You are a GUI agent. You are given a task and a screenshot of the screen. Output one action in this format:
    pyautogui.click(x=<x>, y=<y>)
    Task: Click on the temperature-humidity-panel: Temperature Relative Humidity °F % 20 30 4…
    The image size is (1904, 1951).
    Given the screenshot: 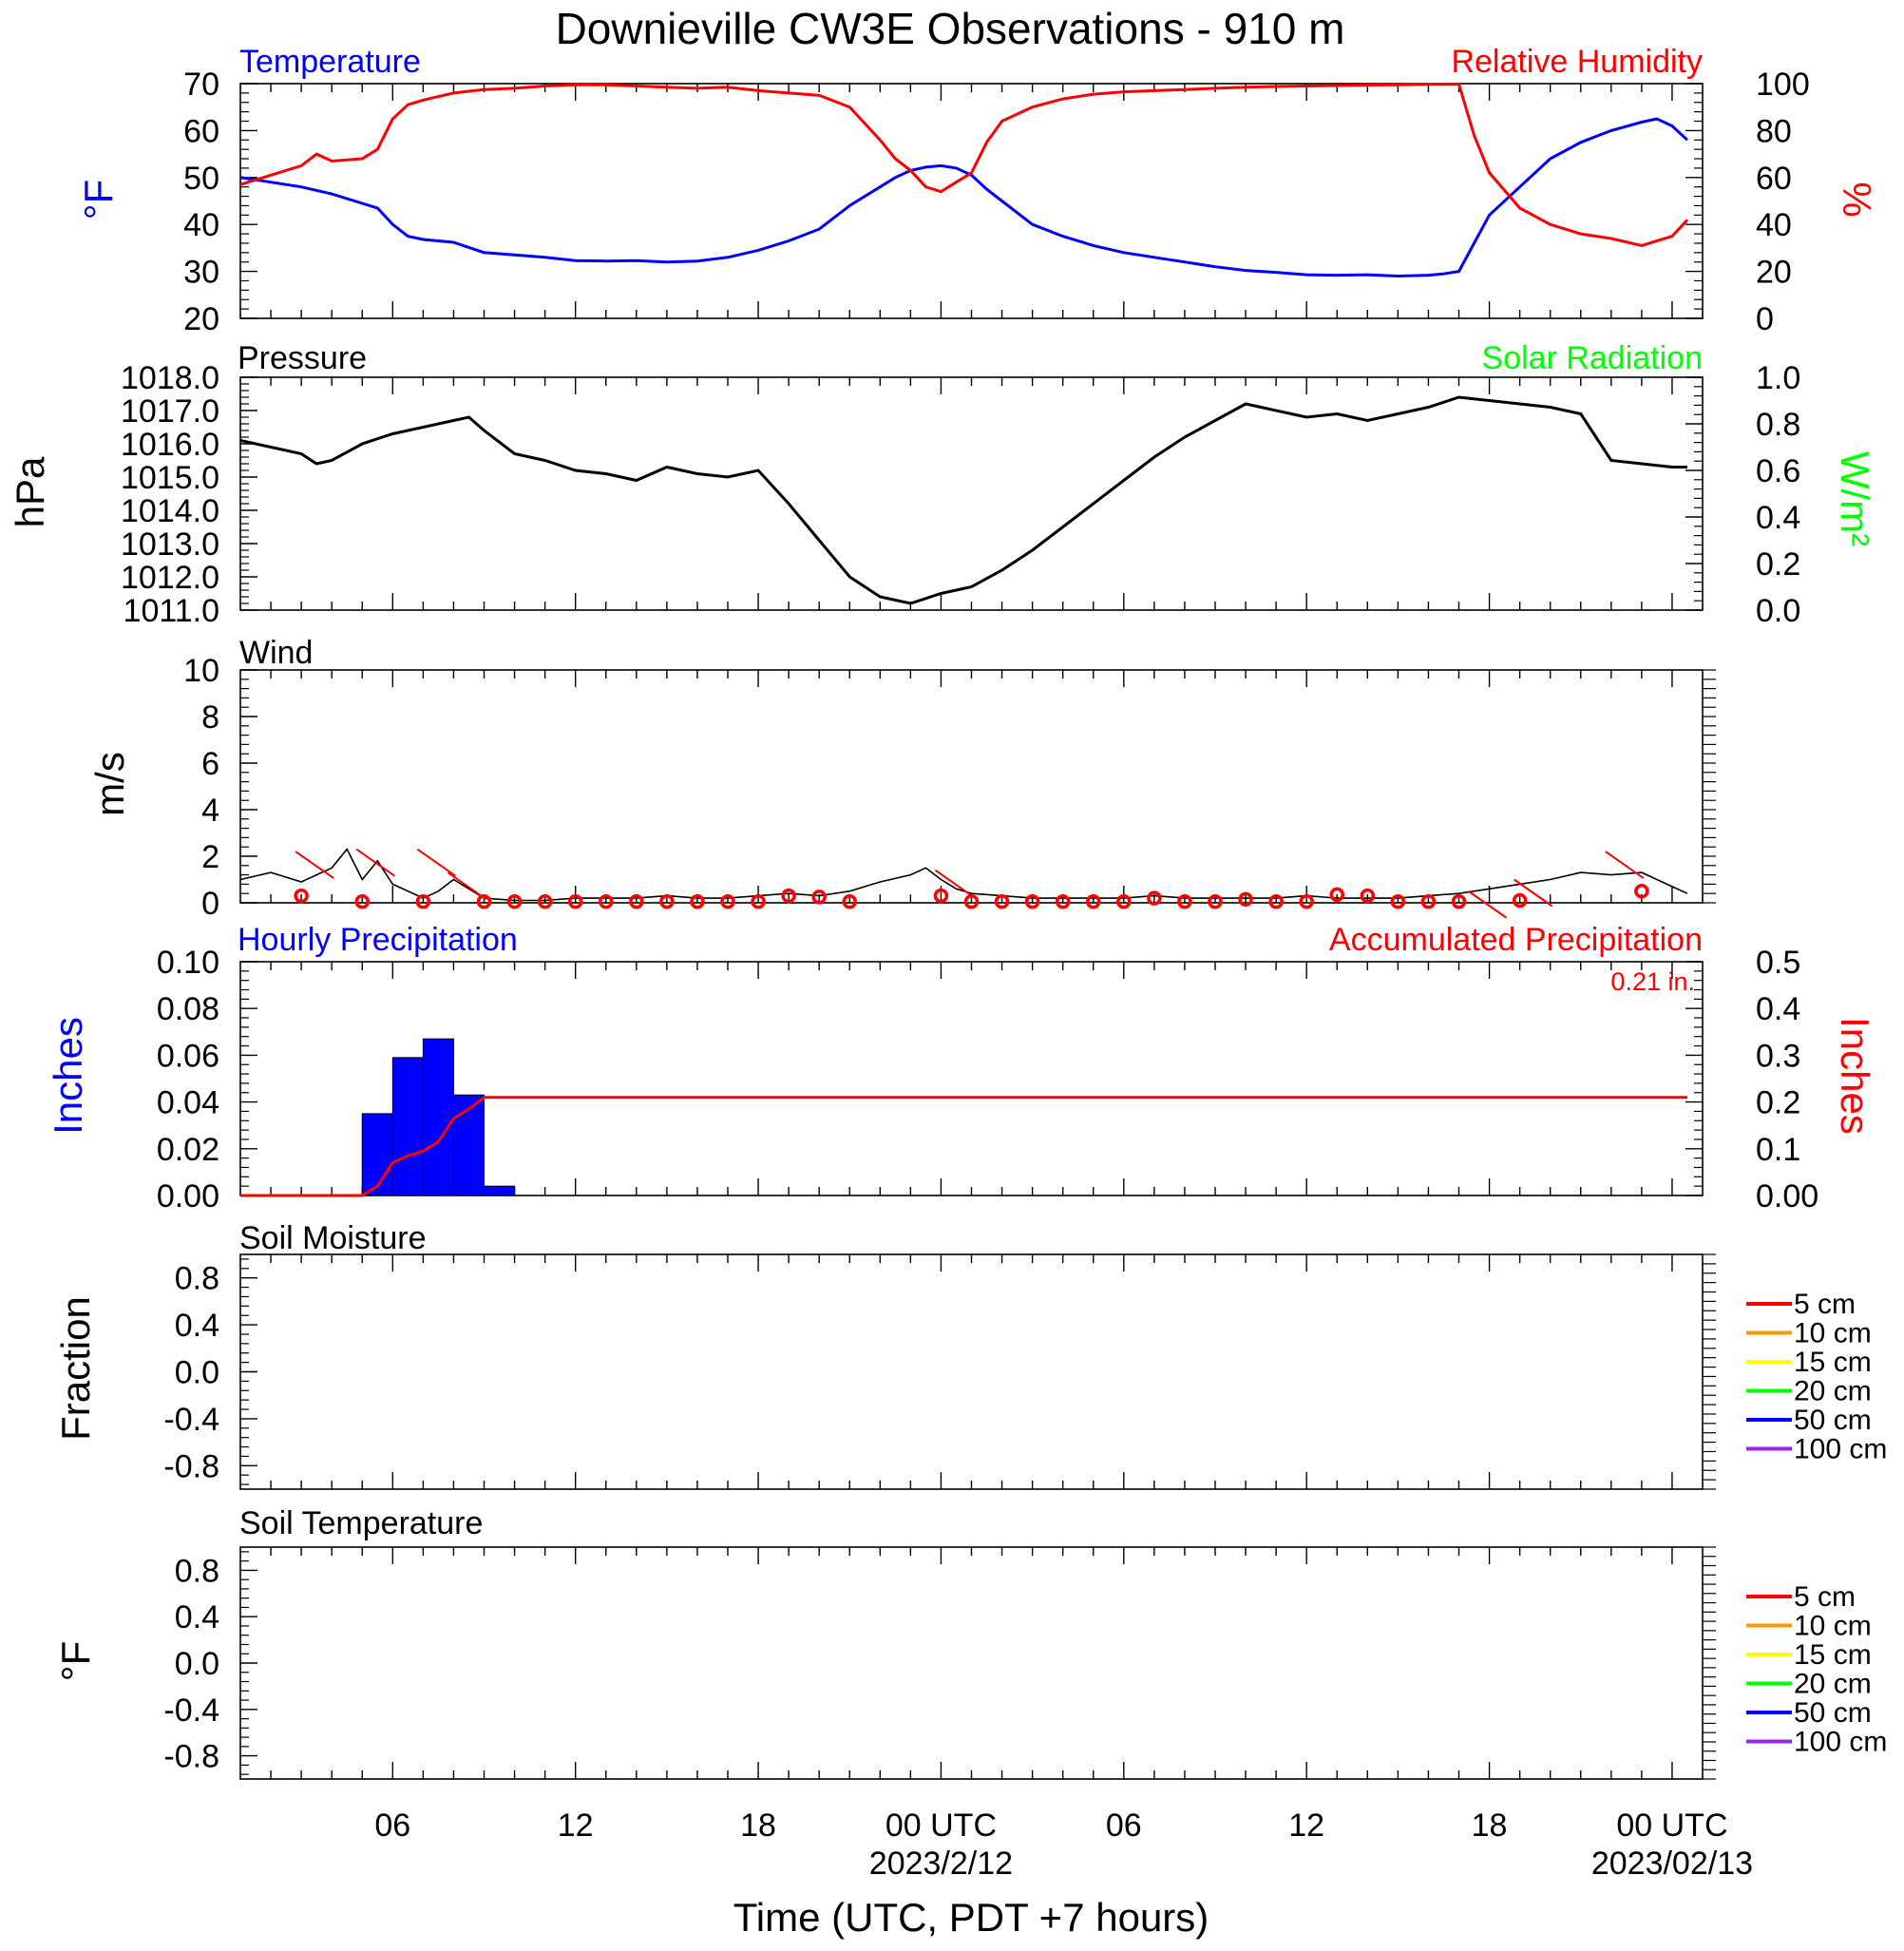 What is the action you would take?
    pyautogui.click(x=978, y=190)
    